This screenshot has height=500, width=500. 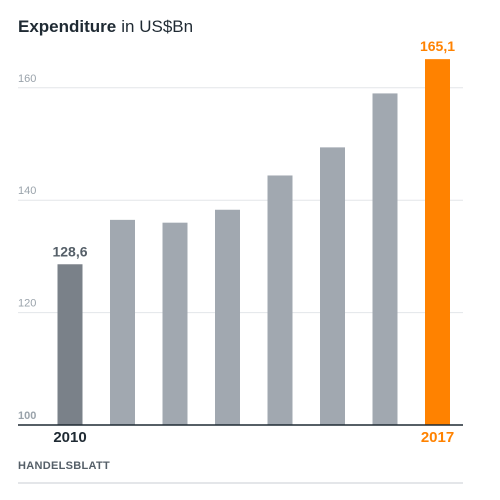 I want to click on y-tick-label-100: 100, so click(x=27, y=416).